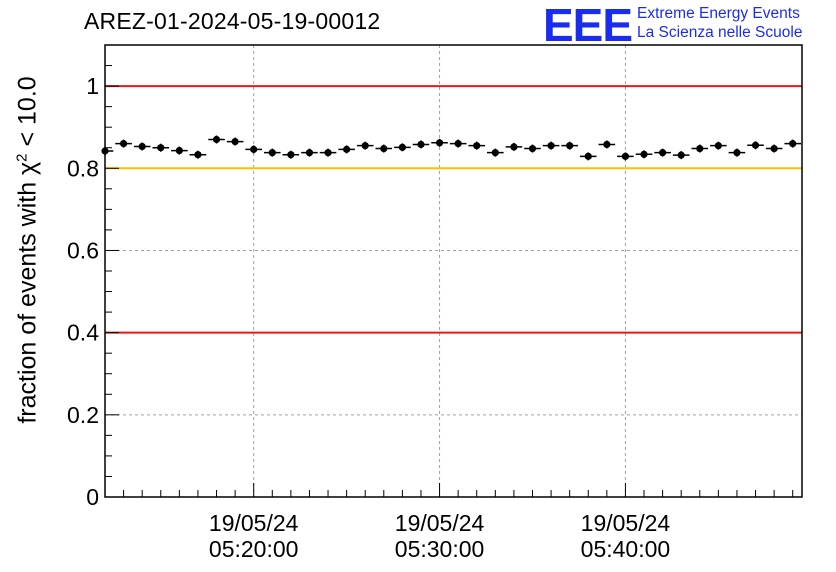 The height and width of the screenshot is (572, 836). What do you see at coordinates (440, 549) in the screenshot?
I see `x-tick-label-time: 05:30:00` at bounding box center [440, 549].